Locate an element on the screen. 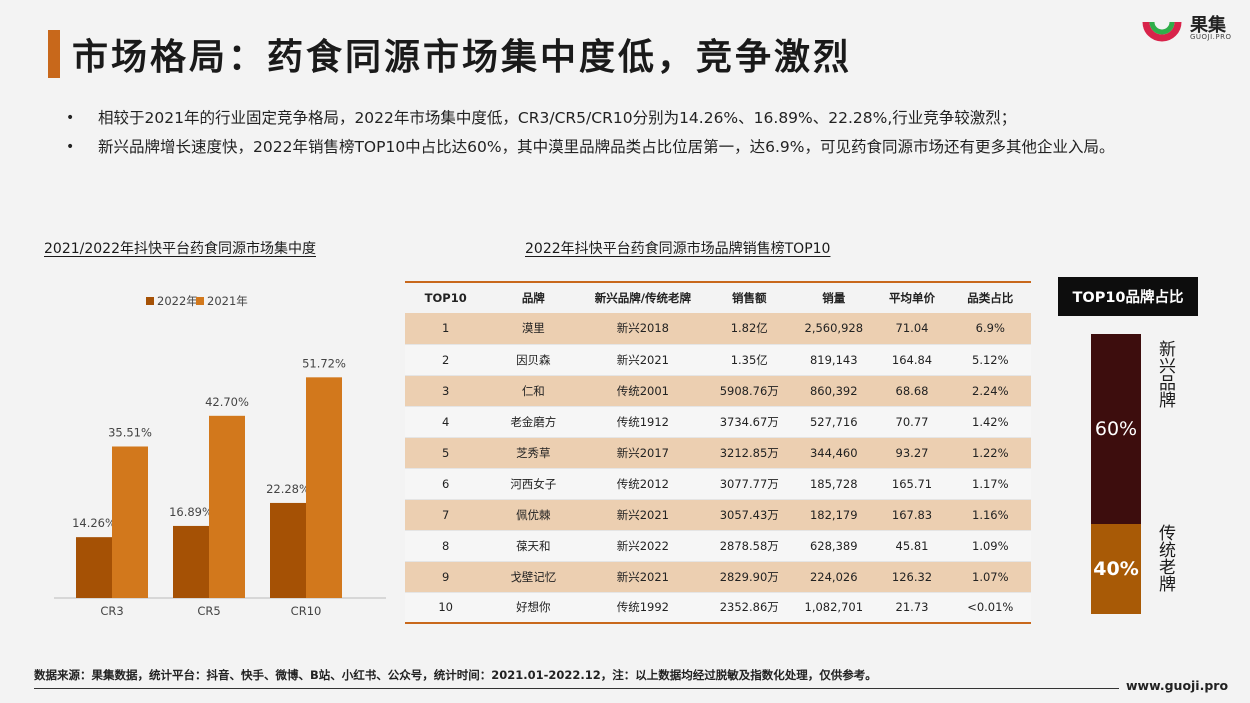  table-cell: 1 is located at coordinates (446, 328).